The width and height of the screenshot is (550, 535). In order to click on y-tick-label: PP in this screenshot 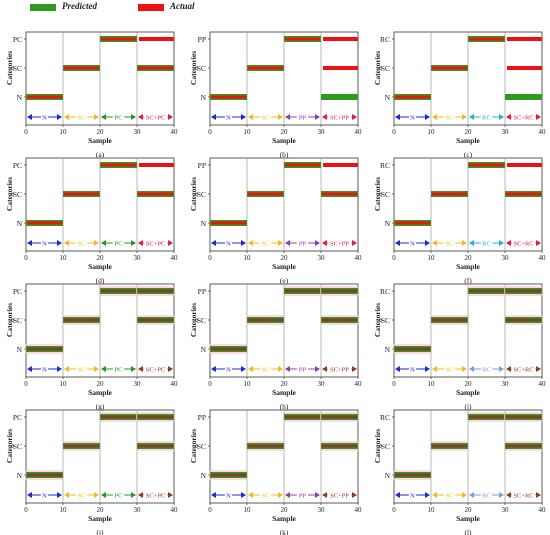, I will do `click(202, 39)`.